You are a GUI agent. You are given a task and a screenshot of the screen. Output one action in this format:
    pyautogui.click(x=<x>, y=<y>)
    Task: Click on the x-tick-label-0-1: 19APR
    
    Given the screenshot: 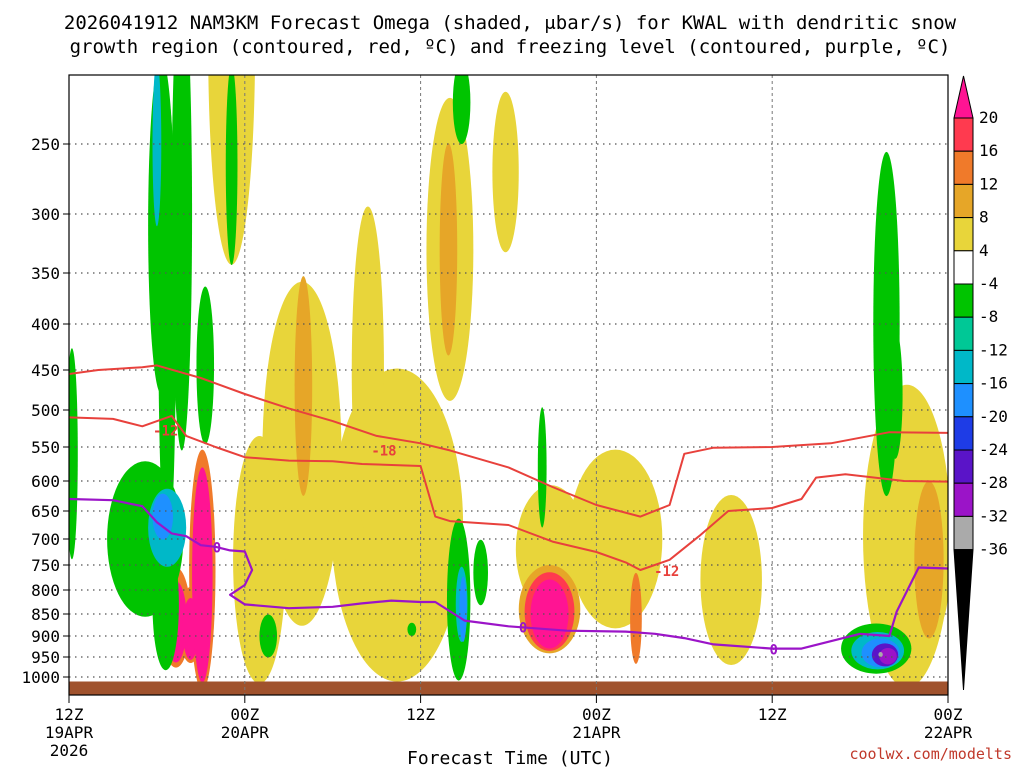 What is the action you would take?
    pyautogui.click(x=69, y=732)
    